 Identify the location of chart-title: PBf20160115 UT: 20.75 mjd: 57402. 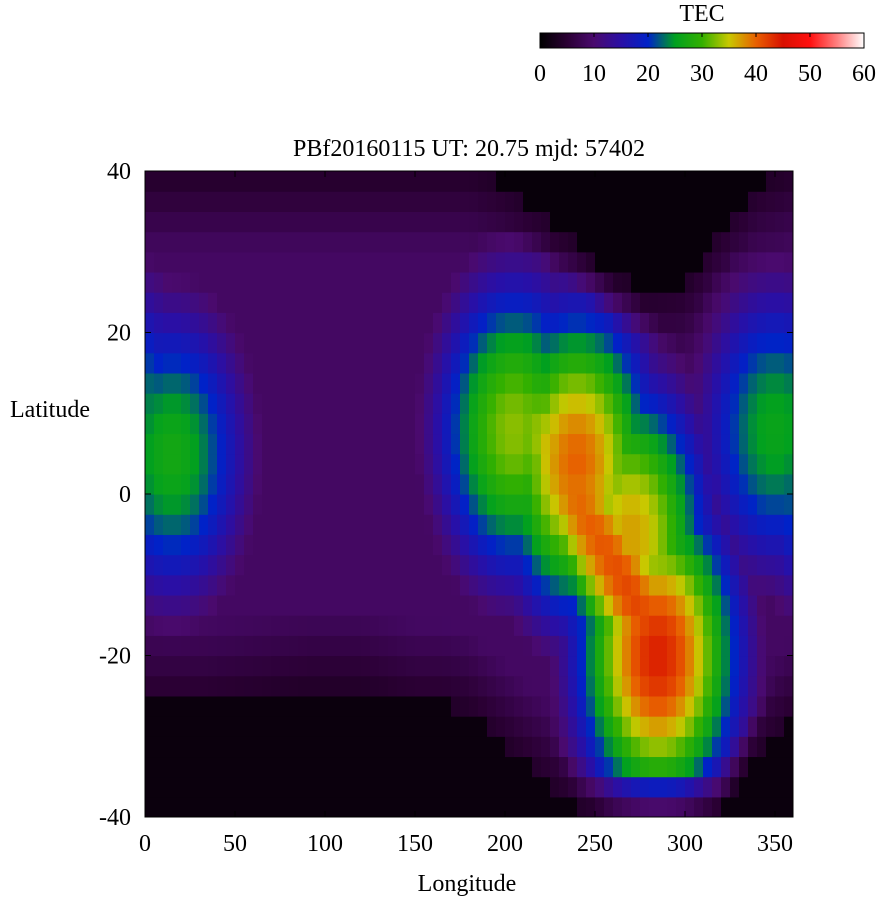
(469, 149).